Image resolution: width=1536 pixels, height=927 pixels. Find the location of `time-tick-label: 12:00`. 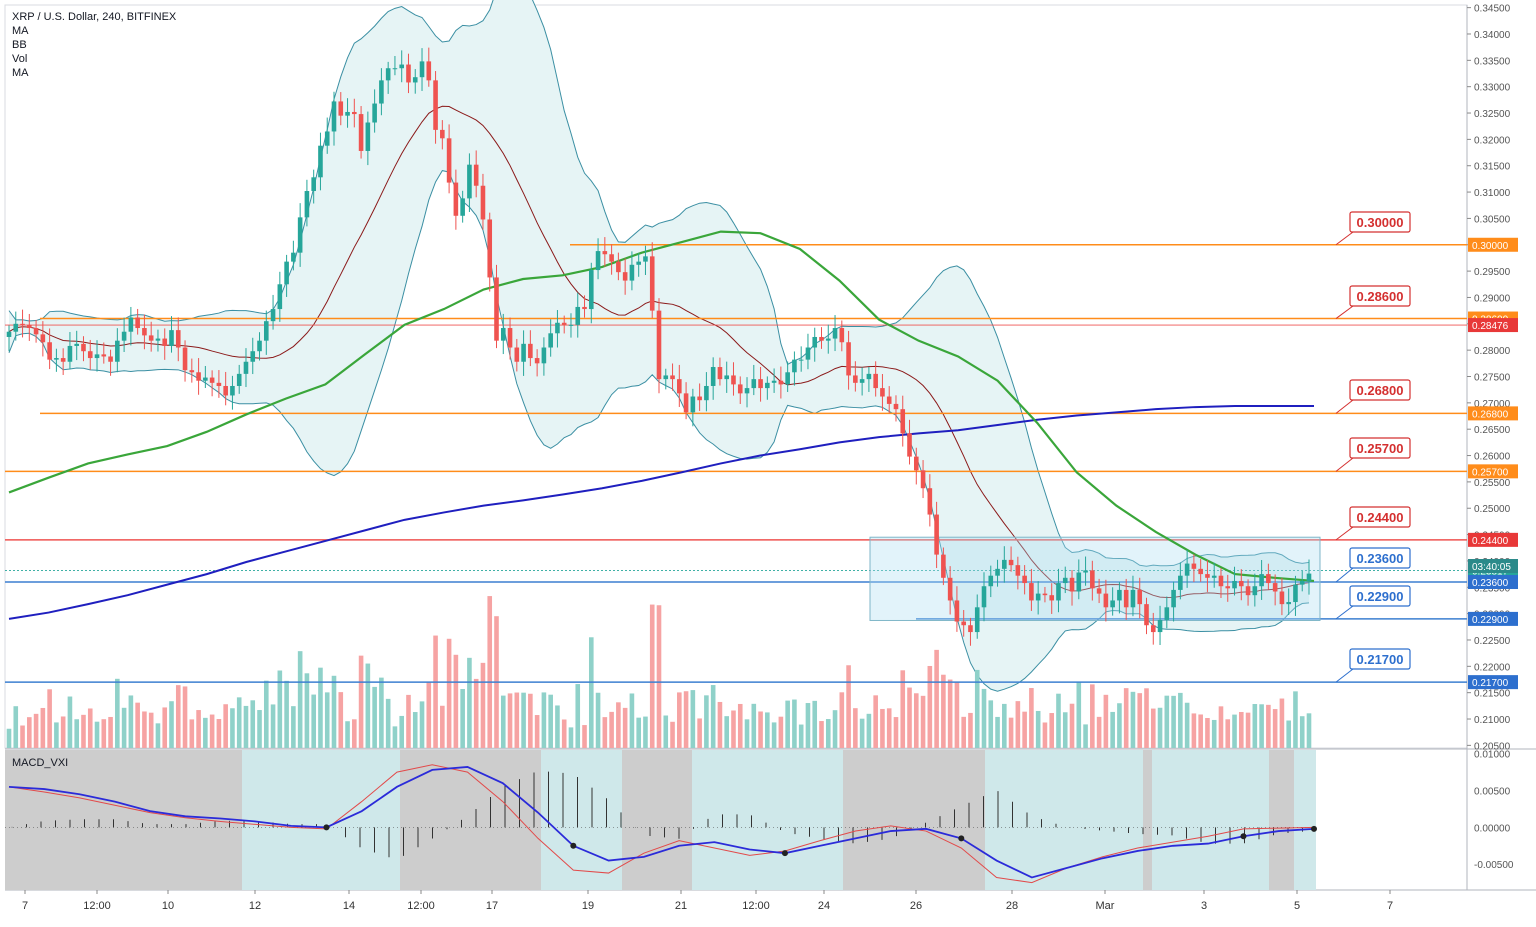

time-tick-label: 12:00 is located at coordinates (756, 906).